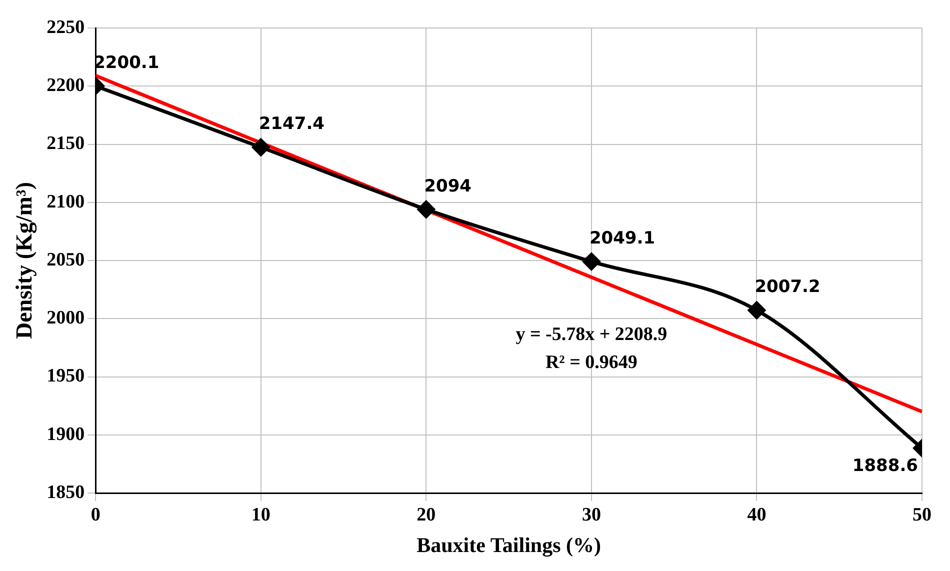 This screenshot has width=950, height=571. Describe the element at coordinates (922, 515) in the screenshot. I see `x-tick-label: 50` at that location.